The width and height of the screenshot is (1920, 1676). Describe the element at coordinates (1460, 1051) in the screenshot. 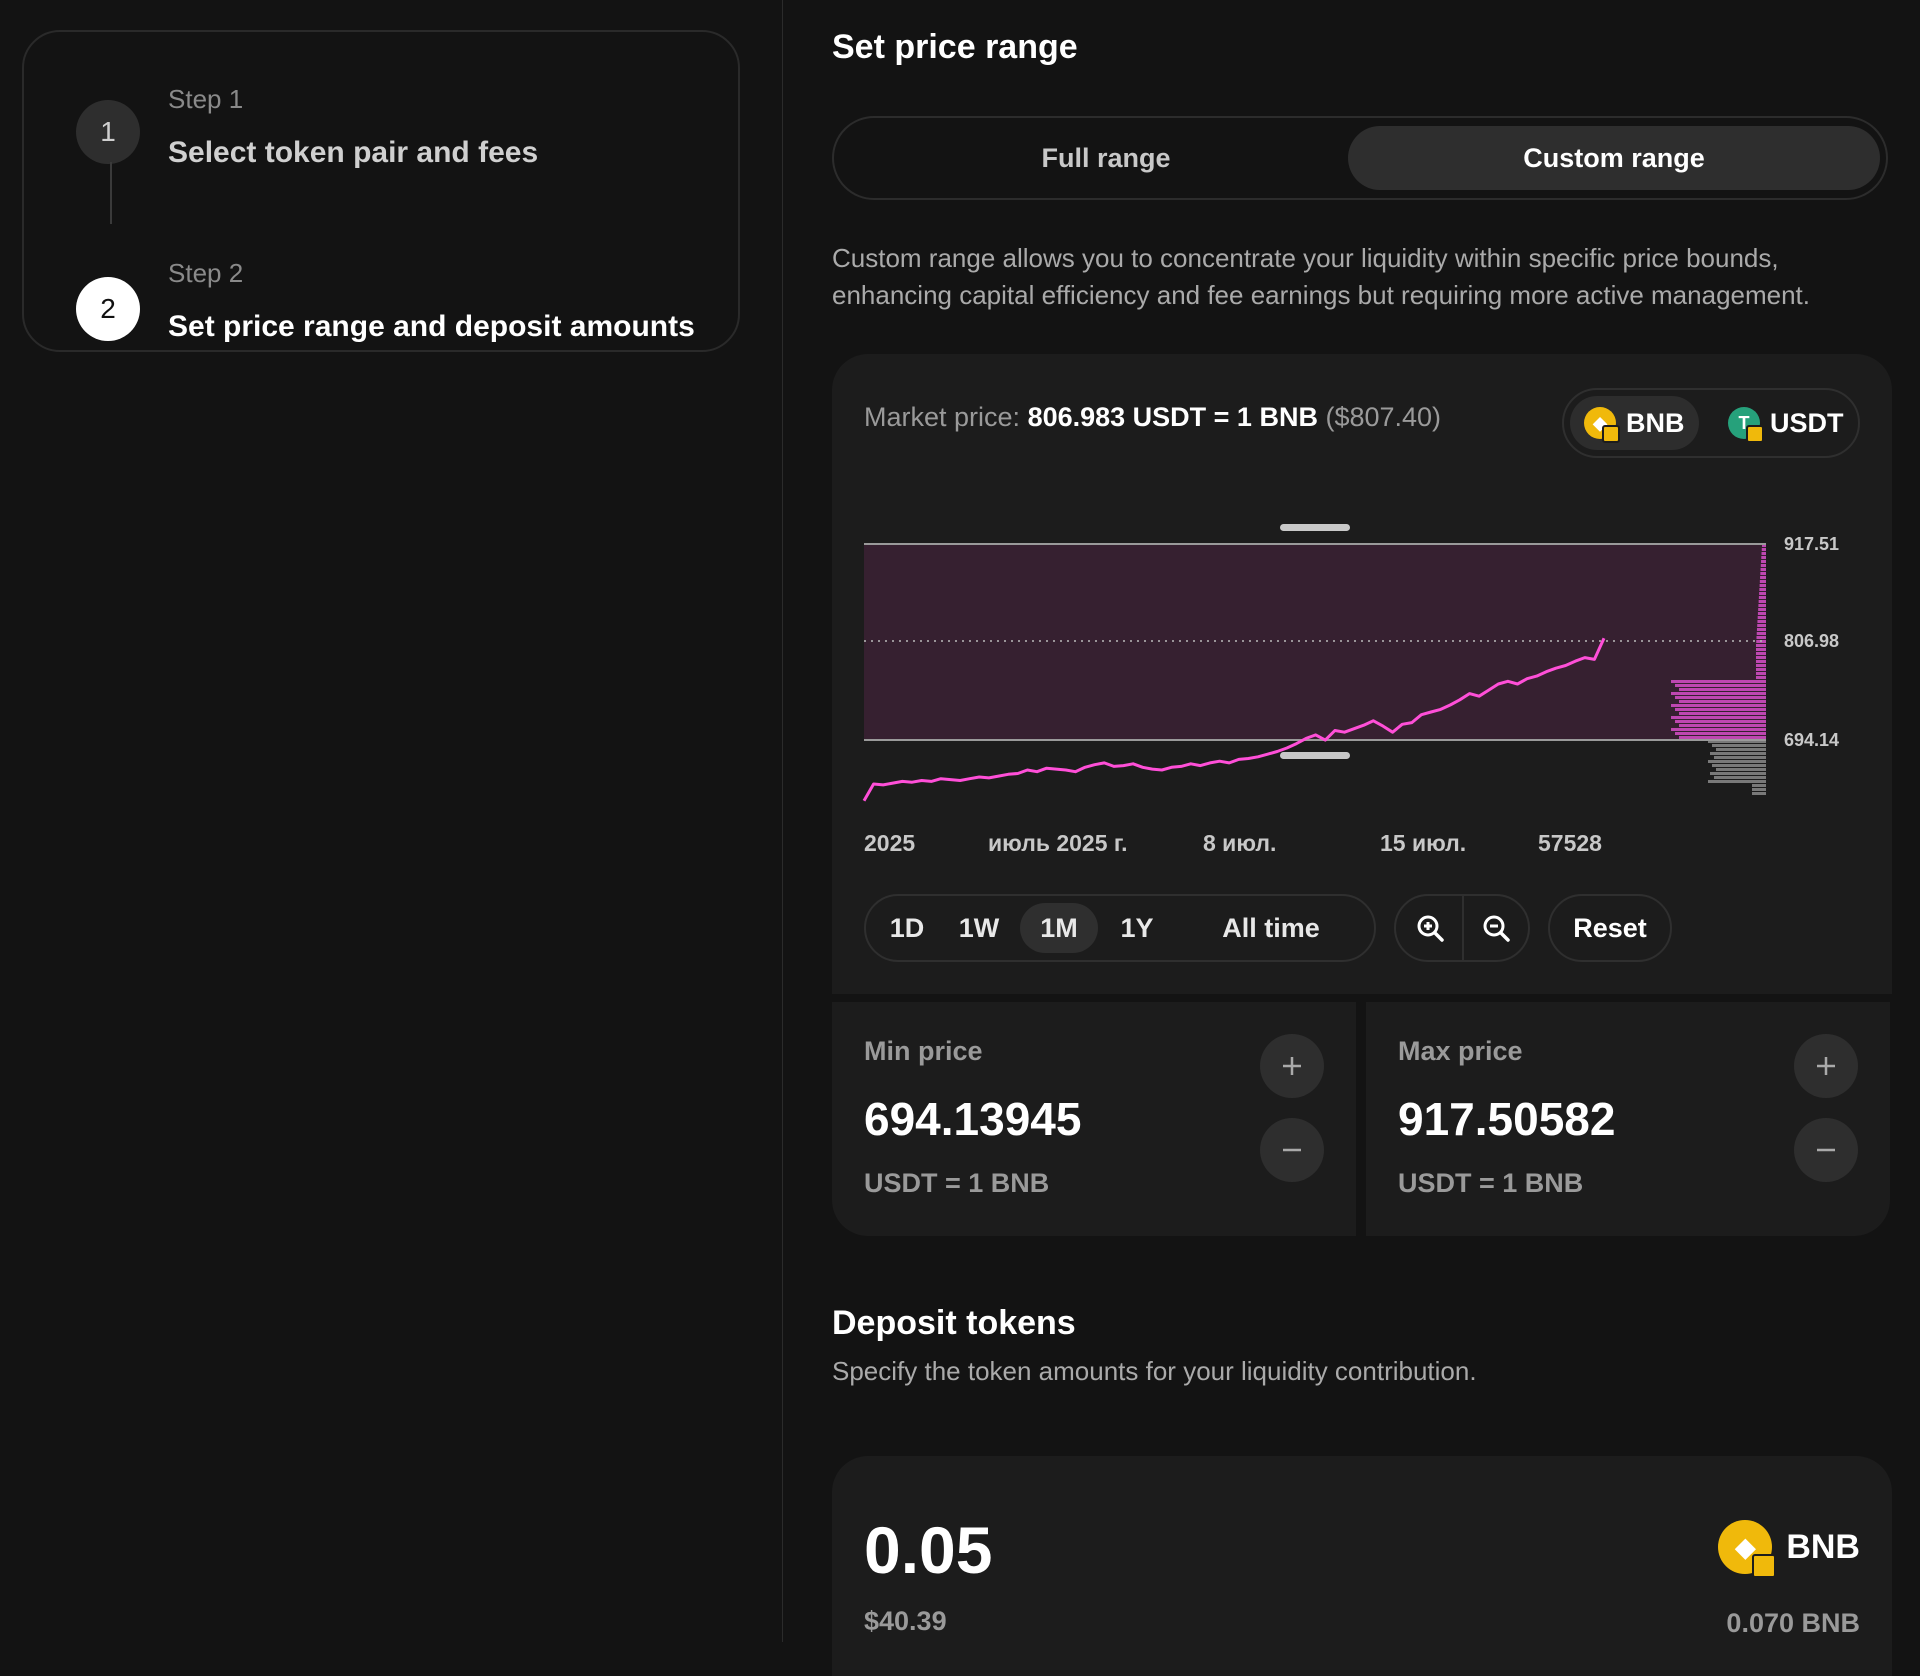

I see `max-price-label: Max price` at that location.